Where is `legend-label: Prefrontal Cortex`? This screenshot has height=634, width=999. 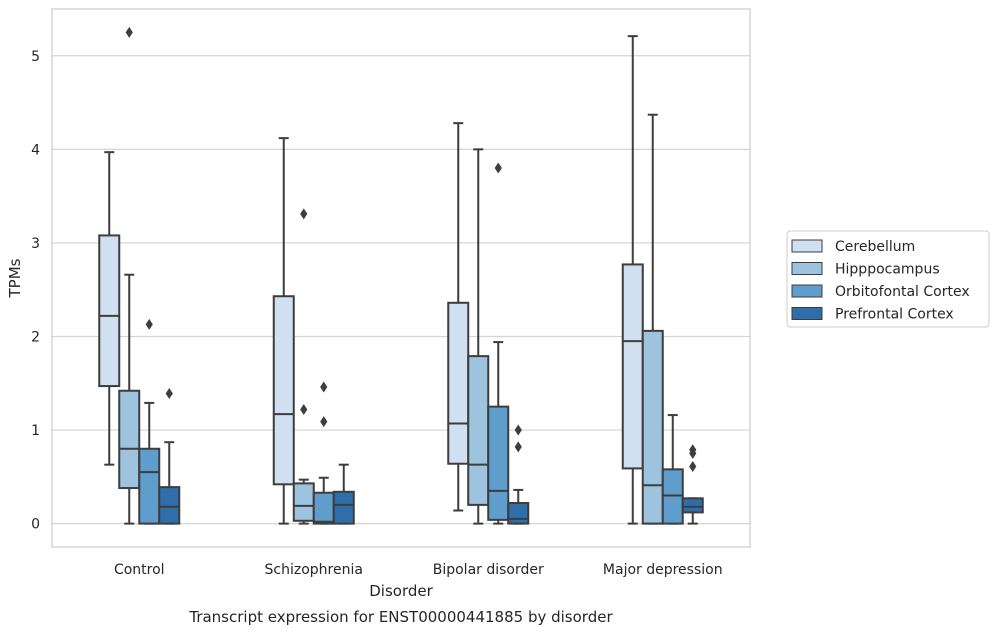 legend-label: Prefrontal Cortex is located at coordinates (894, 315).